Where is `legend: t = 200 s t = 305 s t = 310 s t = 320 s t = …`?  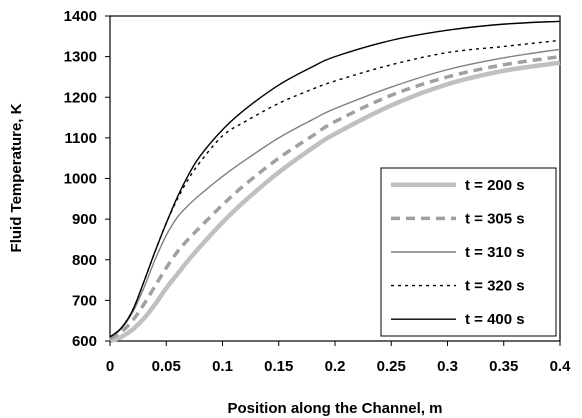
legend: t = 200 s t = 305 s t = 310 s t = 320 s t = … is located at coordinates (468, 252).